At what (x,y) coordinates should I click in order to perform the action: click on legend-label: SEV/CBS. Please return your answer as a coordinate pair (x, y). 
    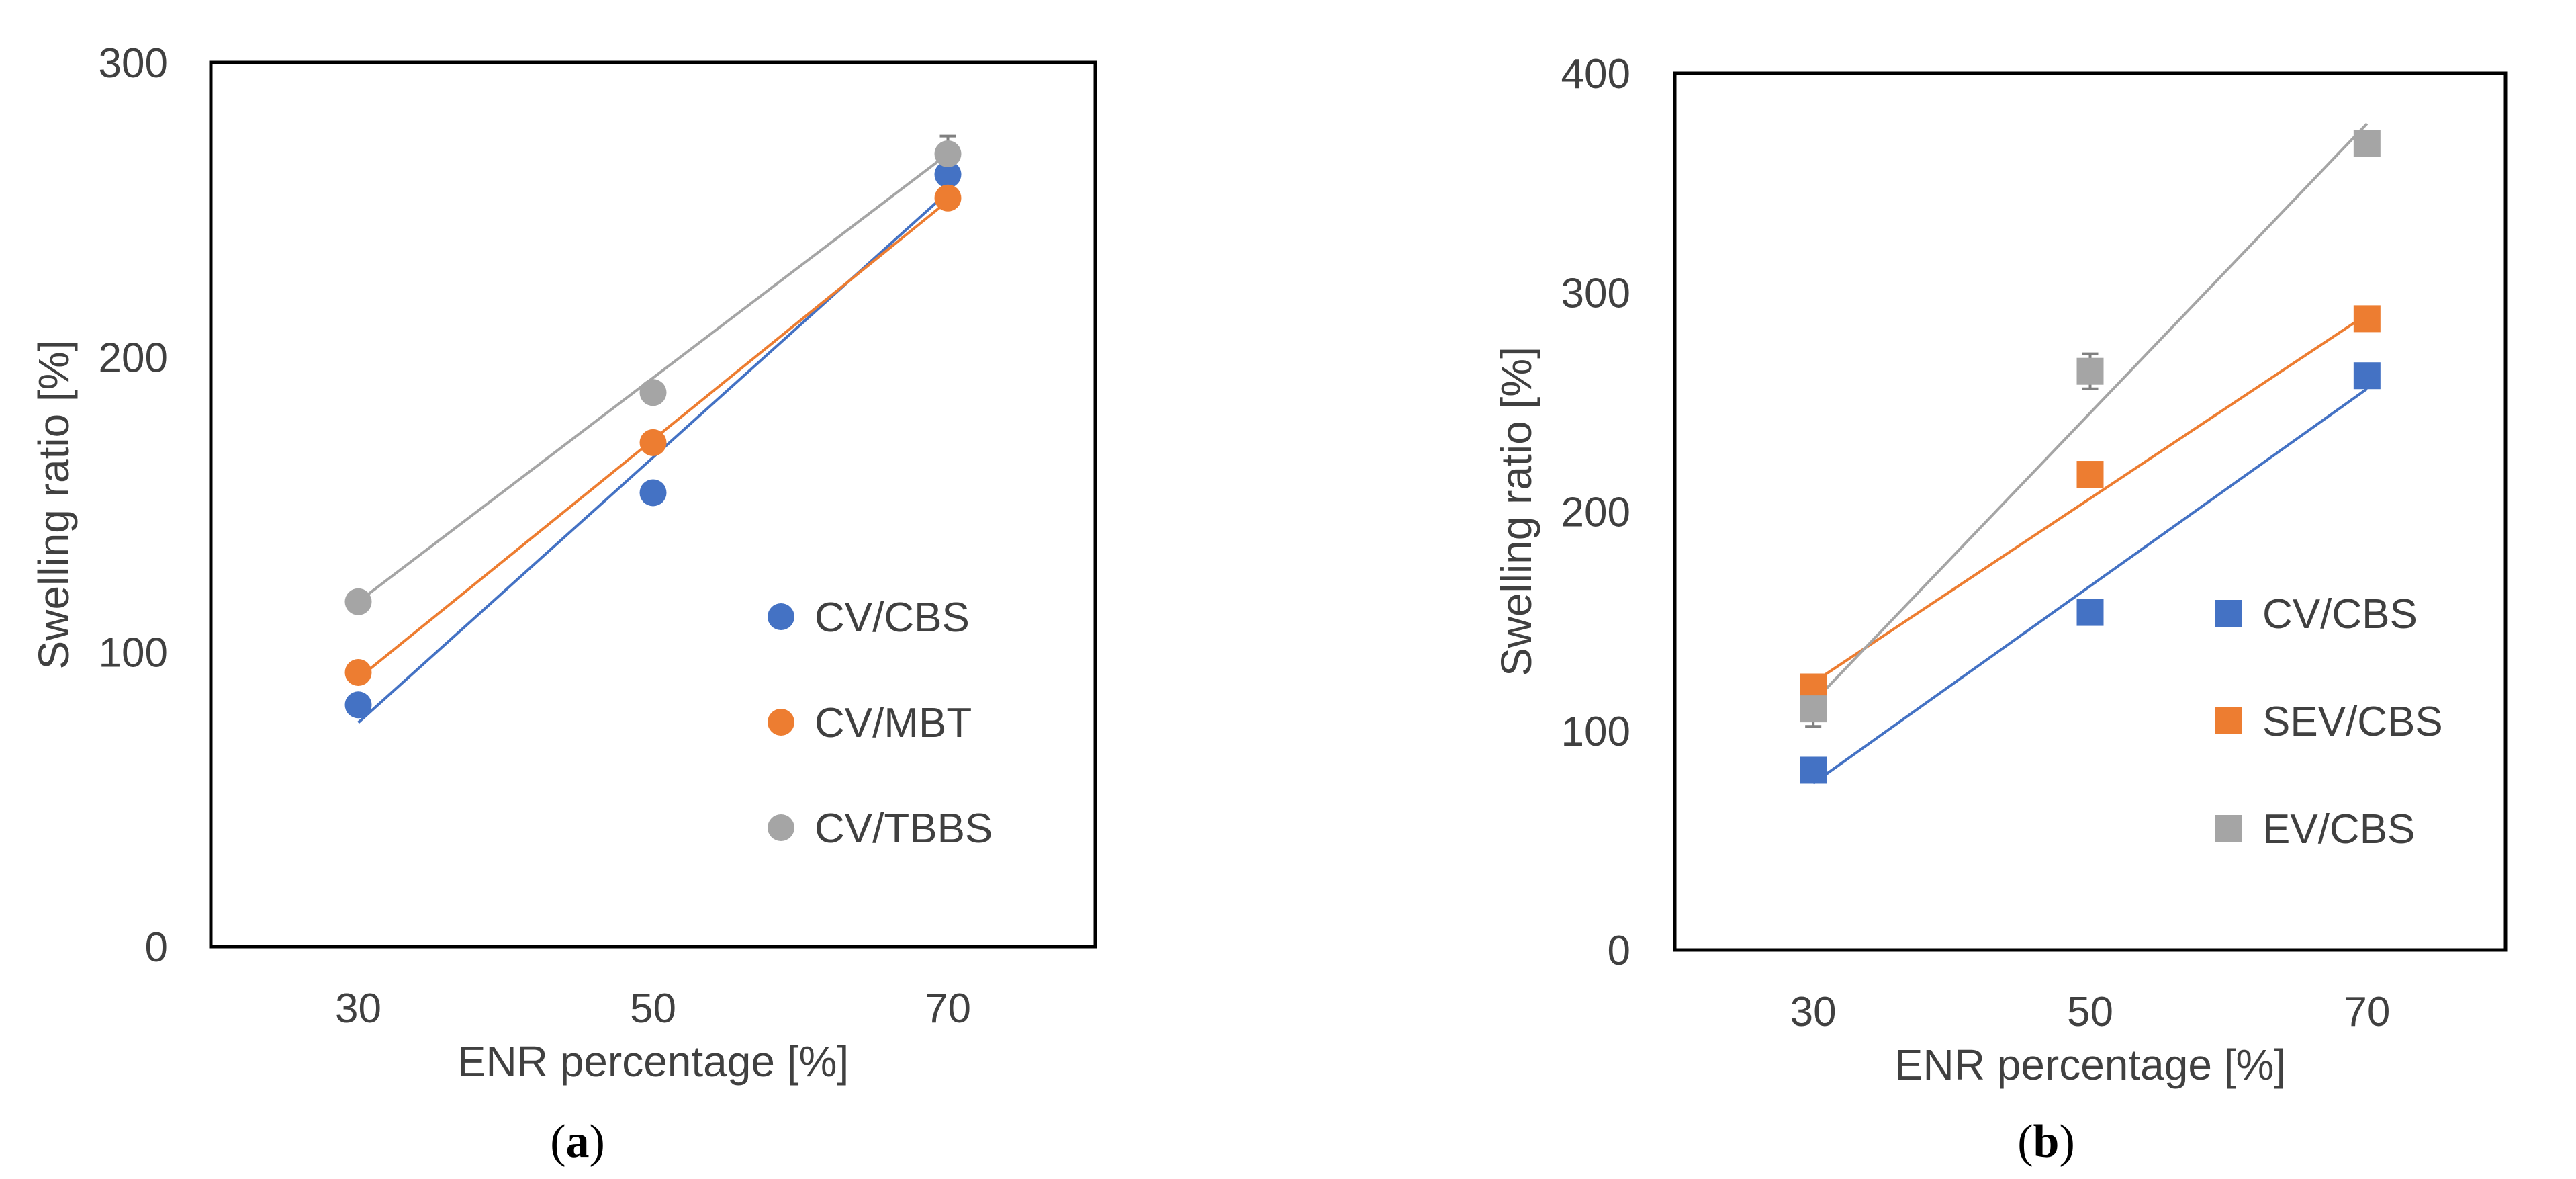
    Looking at the image, I should click on (2352, 722).